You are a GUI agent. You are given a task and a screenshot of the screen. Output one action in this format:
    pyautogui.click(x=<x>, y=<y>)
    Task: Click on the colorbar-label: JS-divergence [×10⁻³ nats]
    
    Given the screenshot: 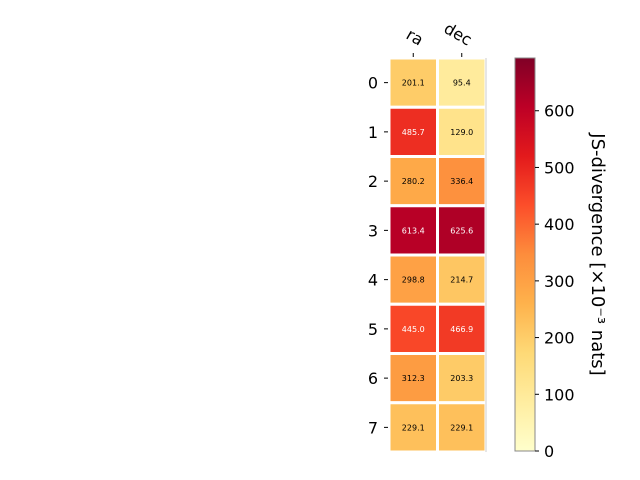 What is the action you would take?
    pyautogui.click(x=597, y=253)
    